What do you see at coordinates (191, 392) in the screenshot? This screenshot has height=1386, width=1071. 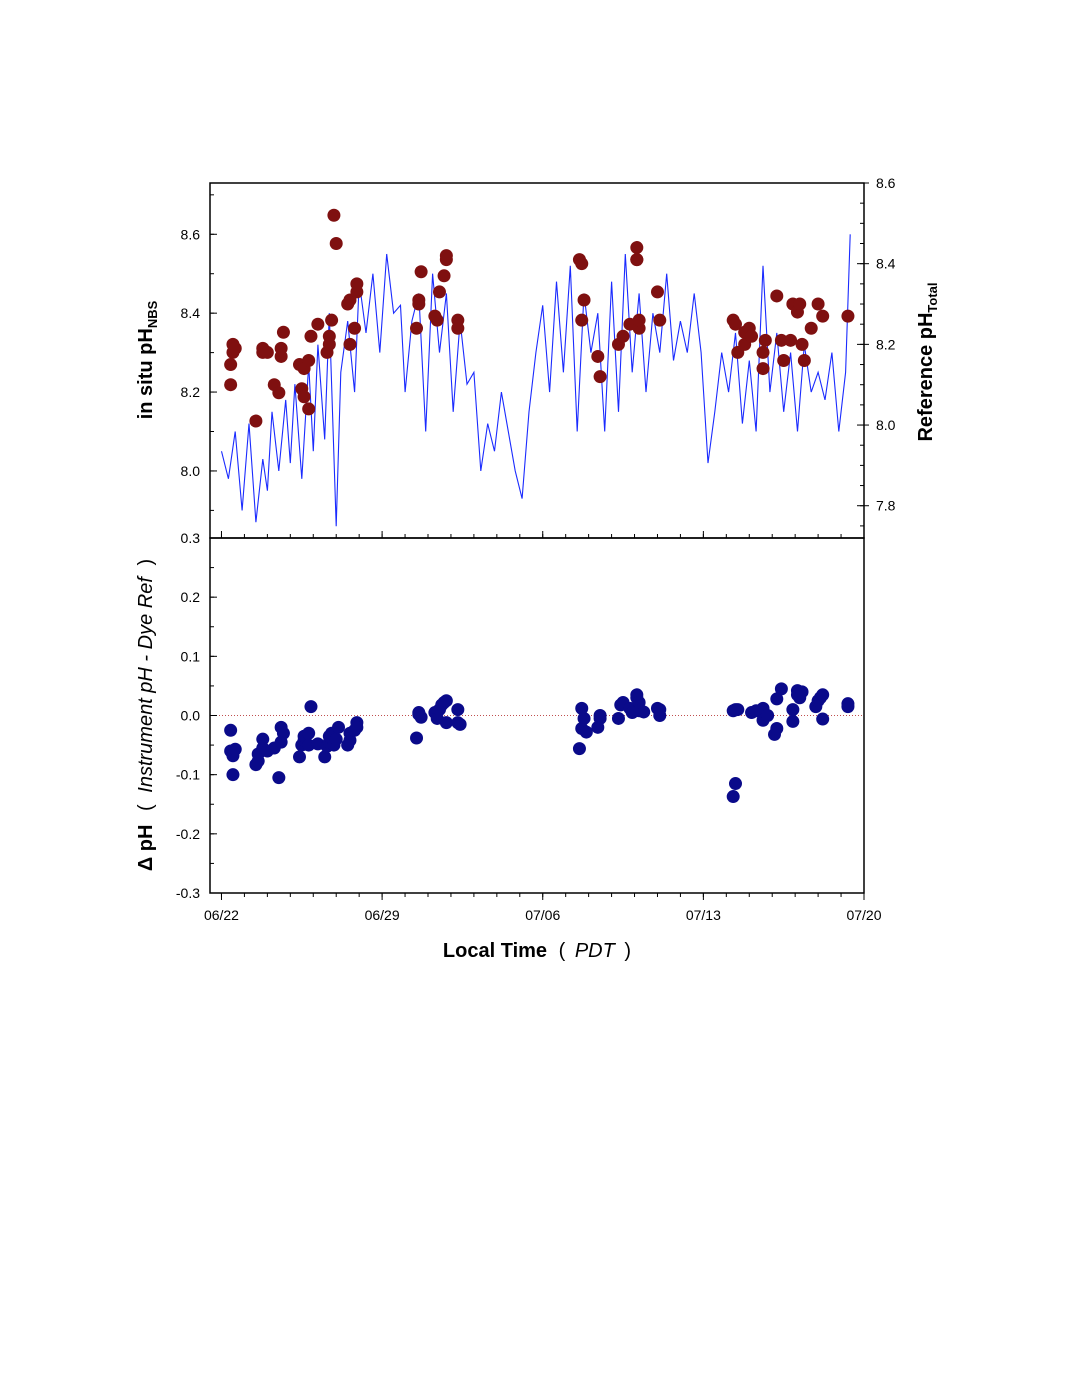 I see `top-left-tick-label: 8.2` at bounding box center [191, 392].